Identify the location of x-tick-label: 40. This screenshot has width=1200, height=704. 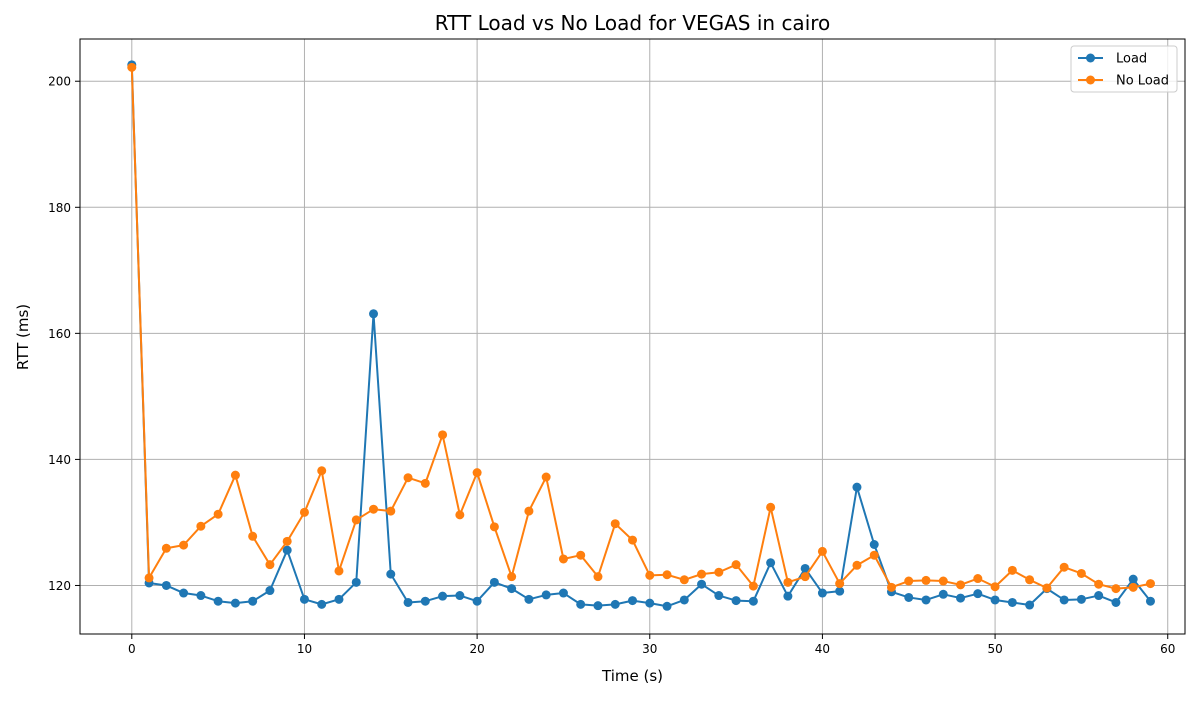
(822, 649).